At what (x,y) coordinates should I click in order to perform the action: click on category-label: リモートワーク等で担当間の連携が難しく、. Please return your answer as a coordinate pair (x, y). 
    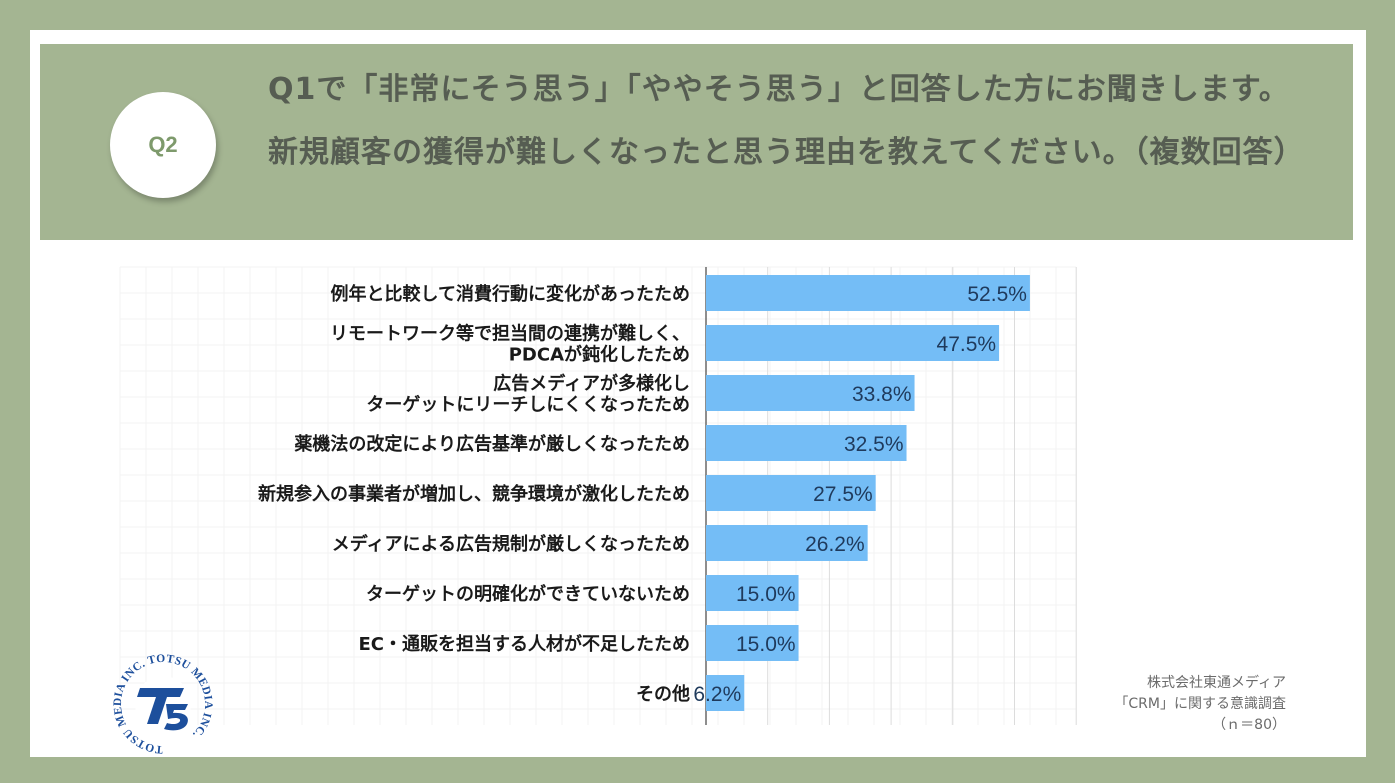
    Looking at the image, I should click on (510, 334).